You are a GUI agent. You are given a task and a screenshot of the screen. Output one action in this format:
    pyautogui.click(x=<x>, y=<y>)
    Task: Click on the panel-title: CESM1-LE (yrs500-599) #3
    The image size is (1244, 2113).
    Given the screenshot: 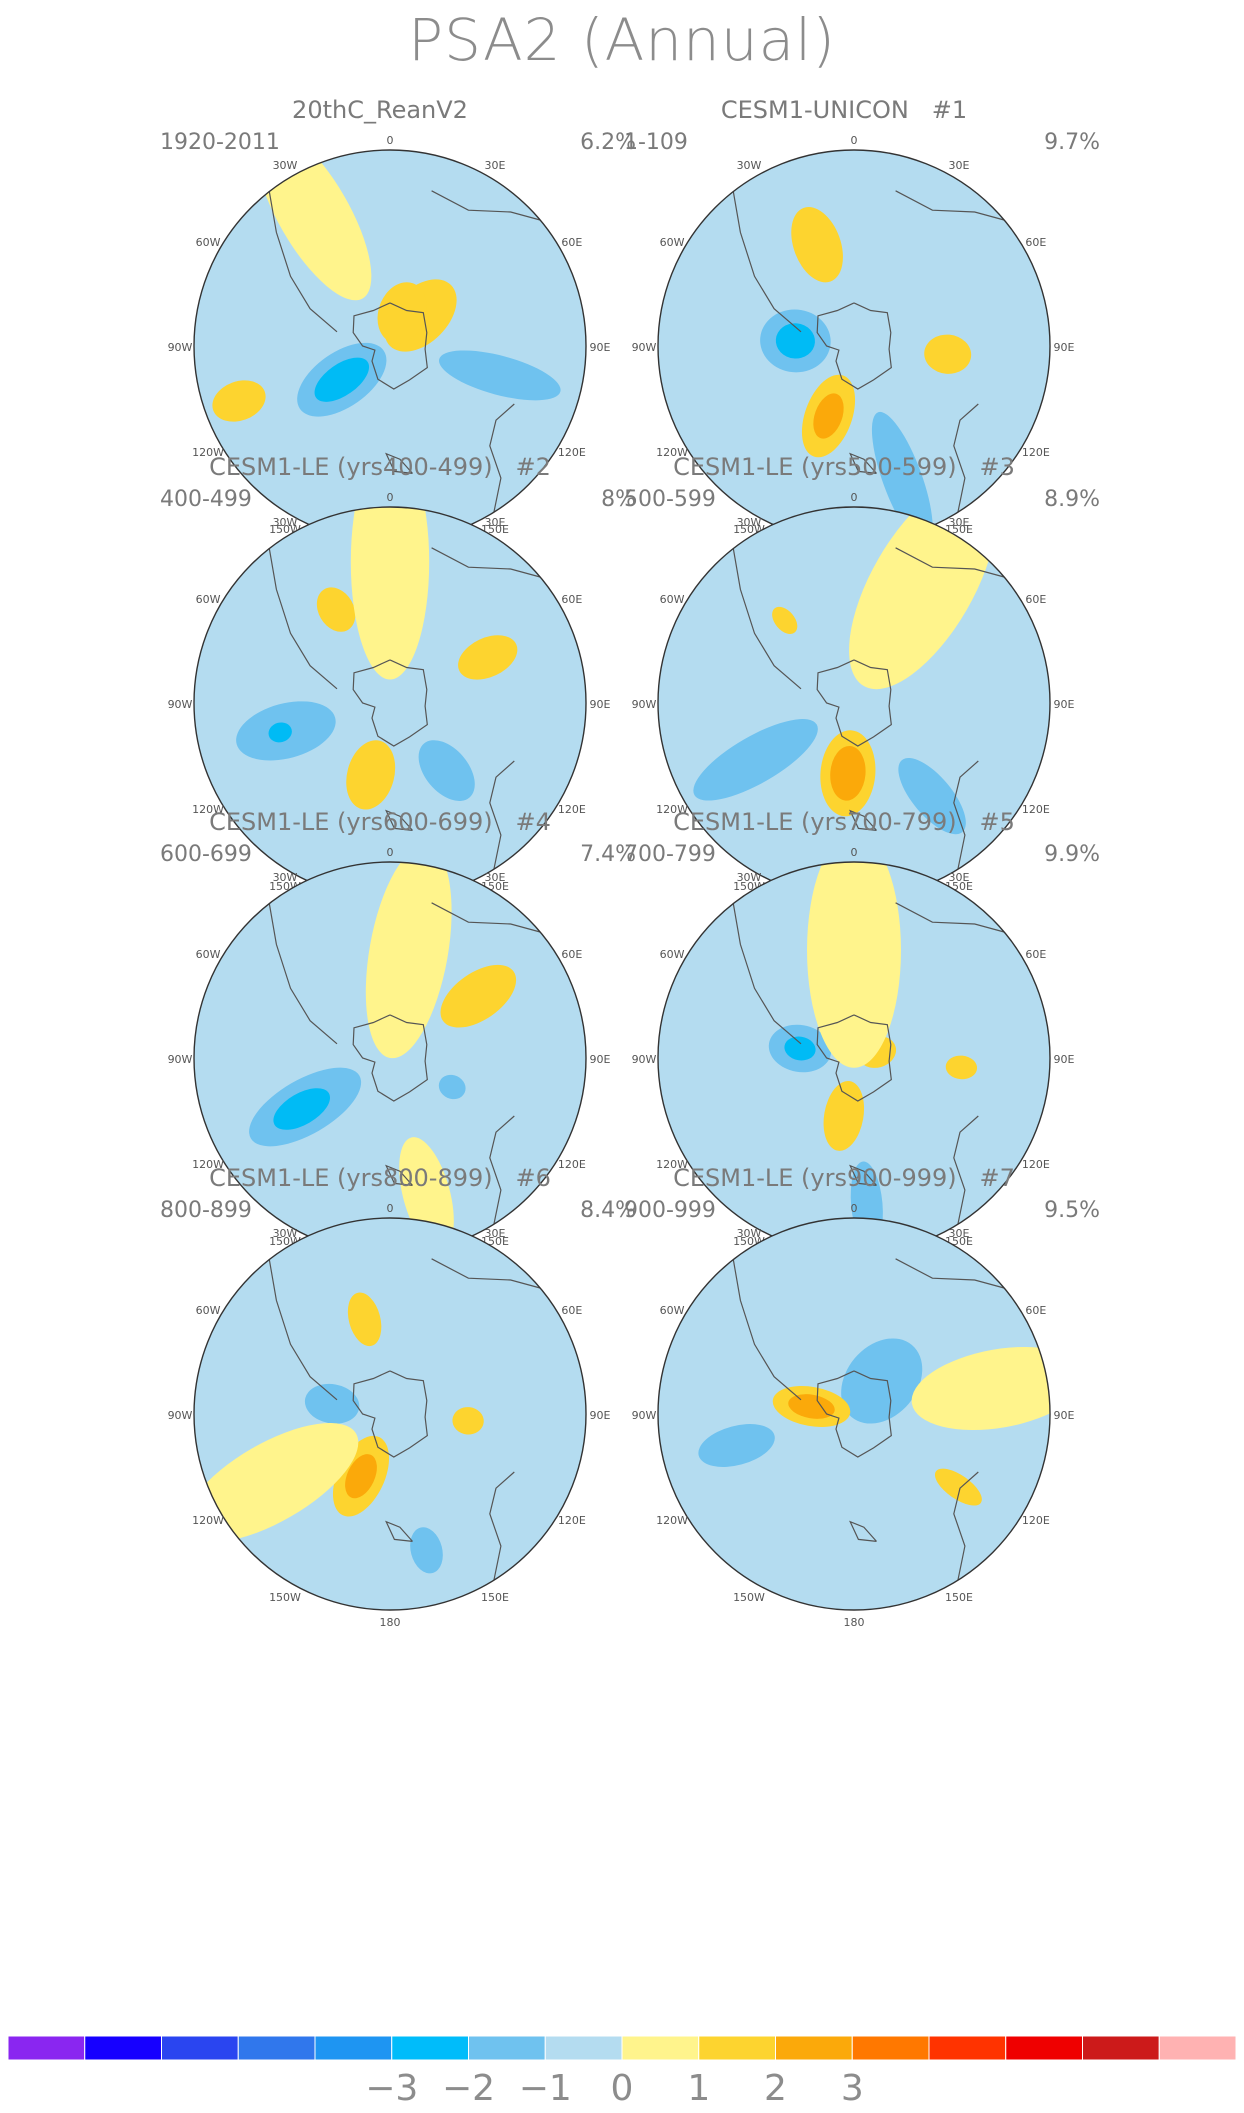 What is the action you would take?
    pyautogui.click(x=844, y=467)
    